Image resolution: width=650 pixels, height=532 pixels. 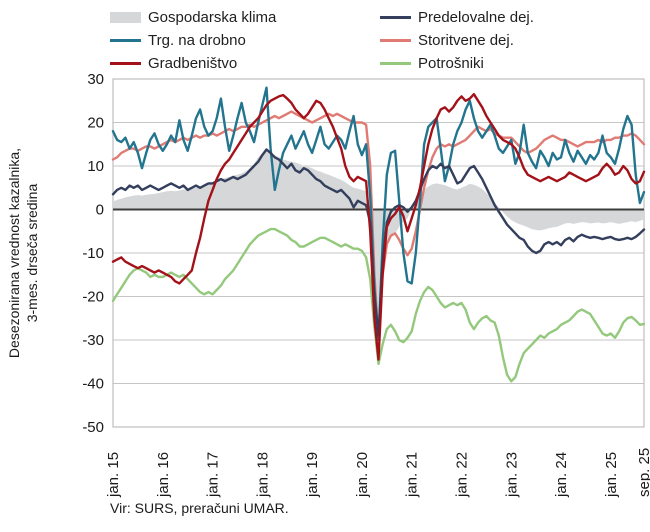 I want to click on x-tick-label: jan. 22, so click(x=461, y=475).